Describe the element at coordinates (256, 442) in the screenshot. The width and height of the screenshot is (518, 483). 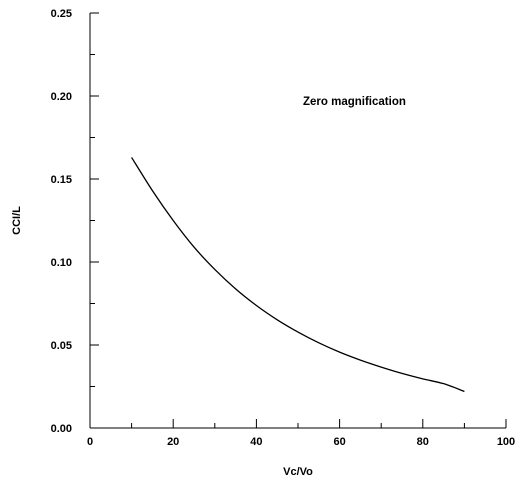
I see `x-tick-label: 40` at that location.